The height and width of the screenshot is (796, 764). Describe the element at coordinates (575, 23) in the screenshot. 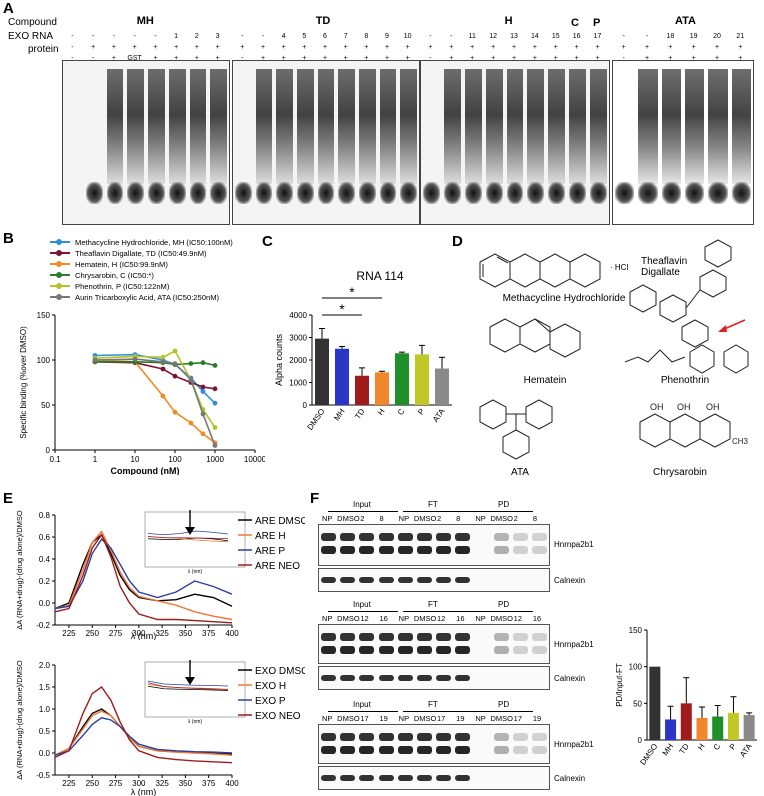

I see `gel-sub-label-c: C` at that location.